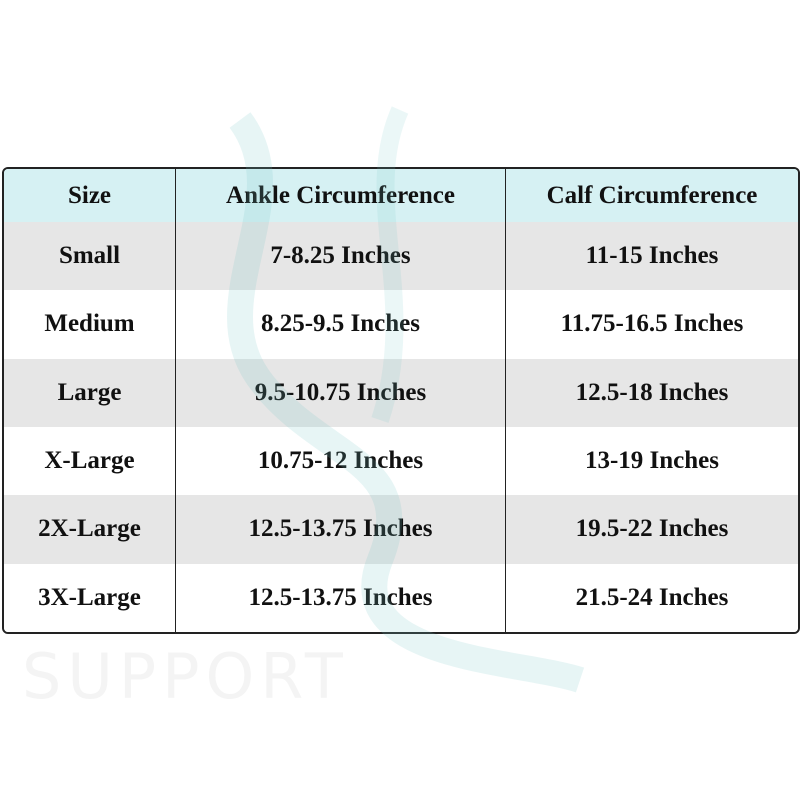  What do you see at coordinates (651, 324) in the screenshot?
I see `table-cell: 11.75-16.5 Inches` at bounding box center [651, 324].